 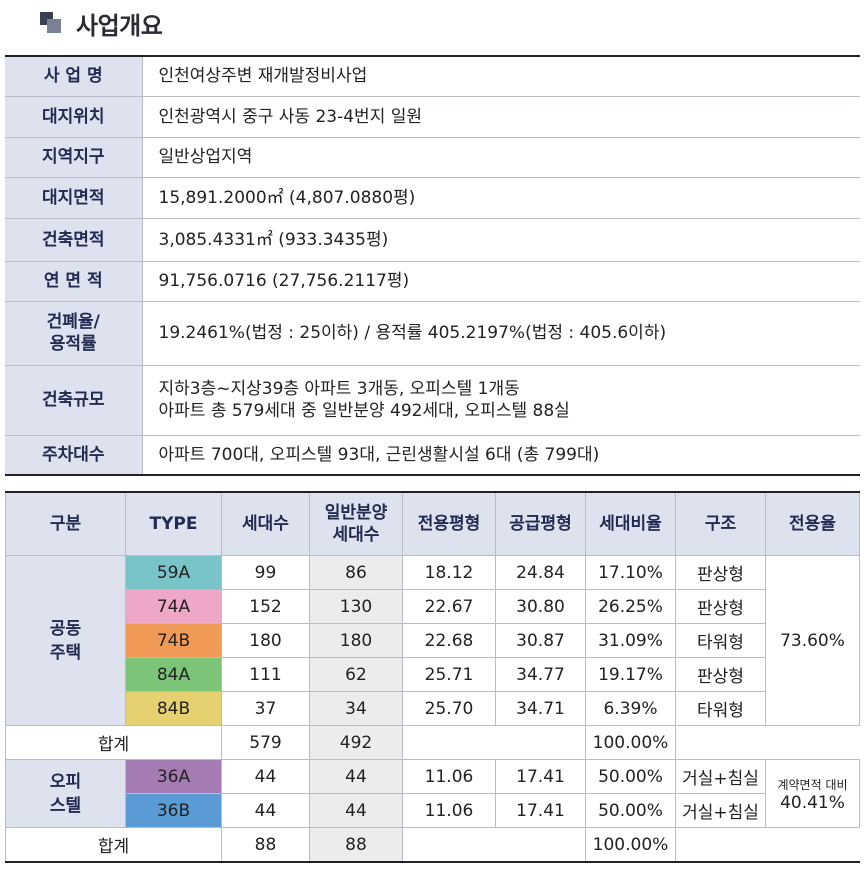 I want to click on type-cell: 74B, so click(x=173, y=640).